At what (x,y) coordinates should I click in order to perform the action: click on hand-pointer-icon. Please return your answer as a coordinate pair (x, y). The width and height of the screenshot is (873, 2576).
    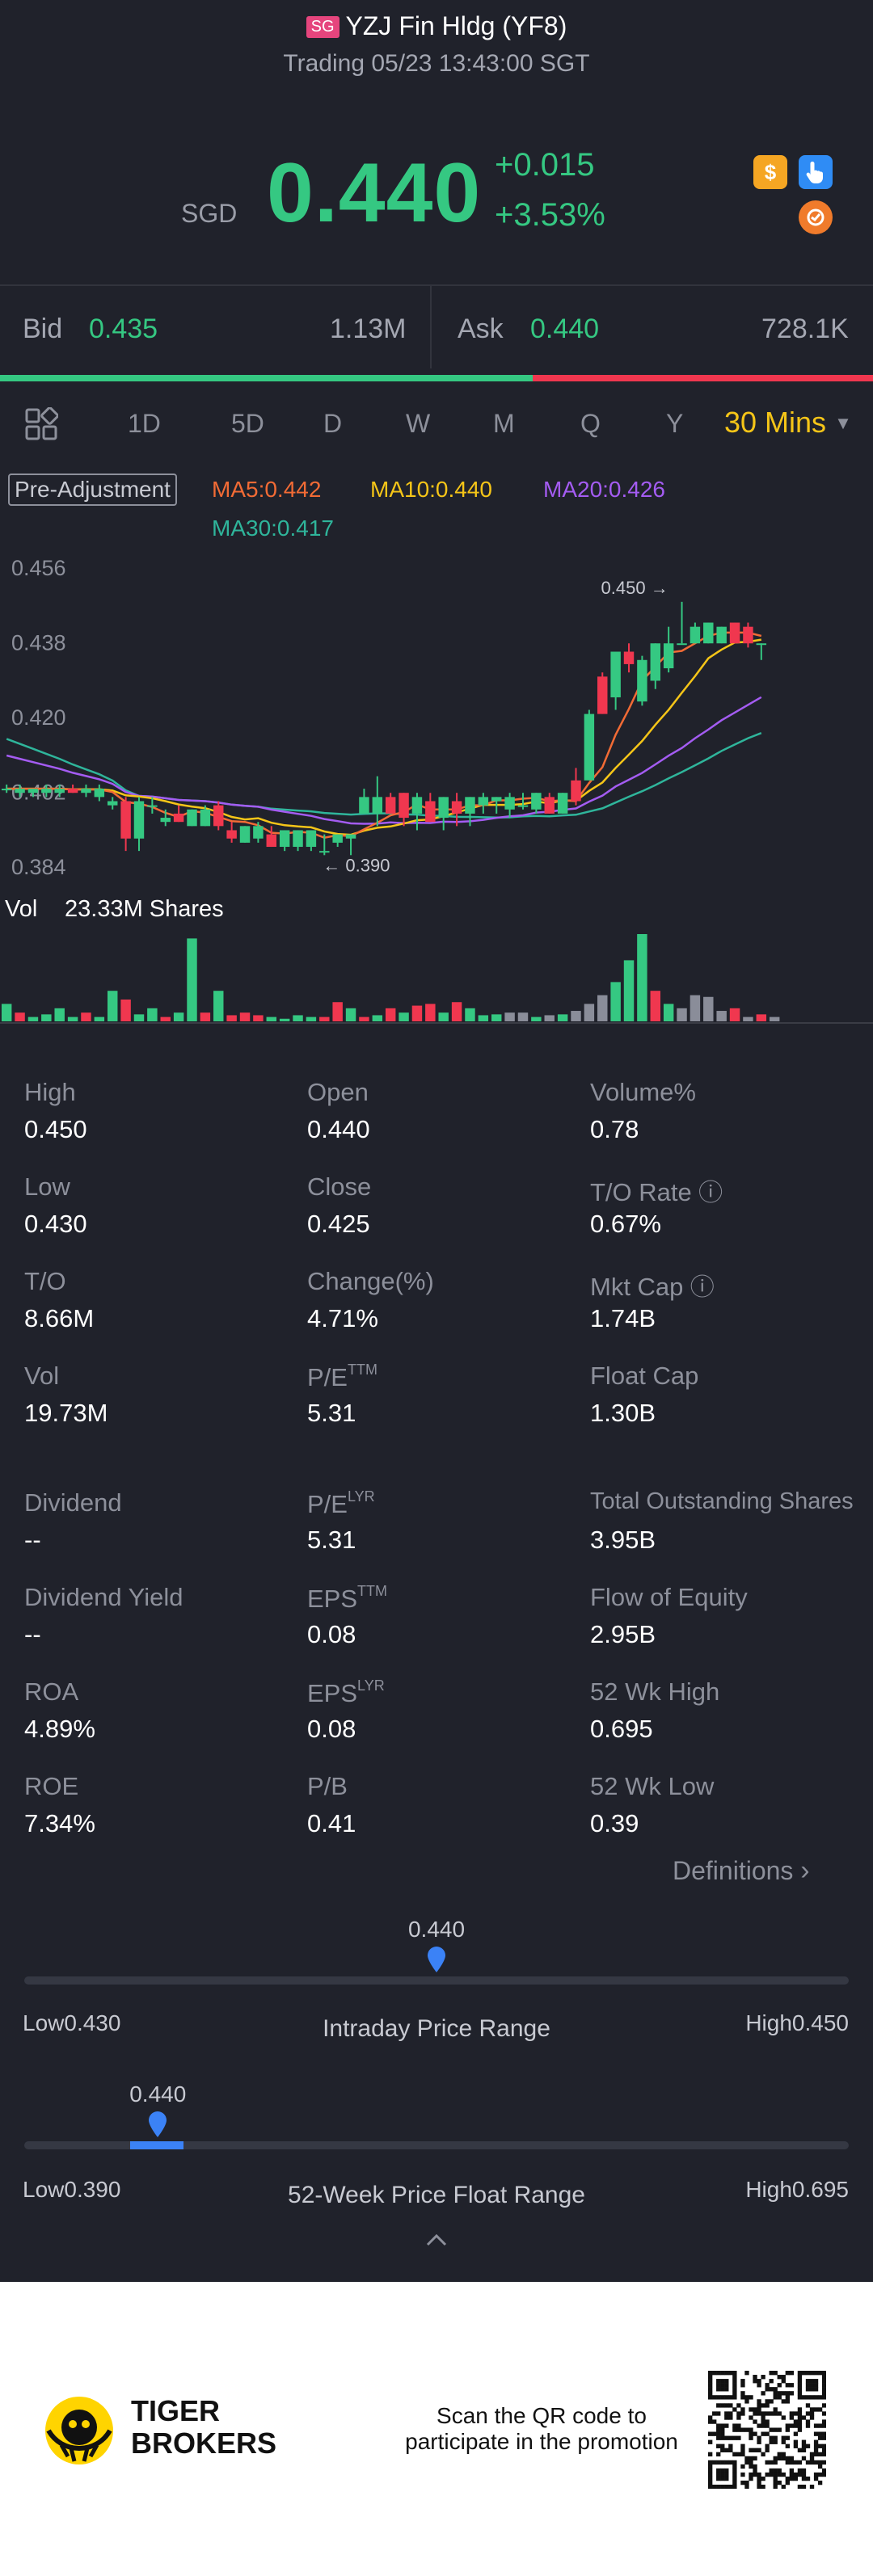
    Looking at the image, I should click on (816, 172).